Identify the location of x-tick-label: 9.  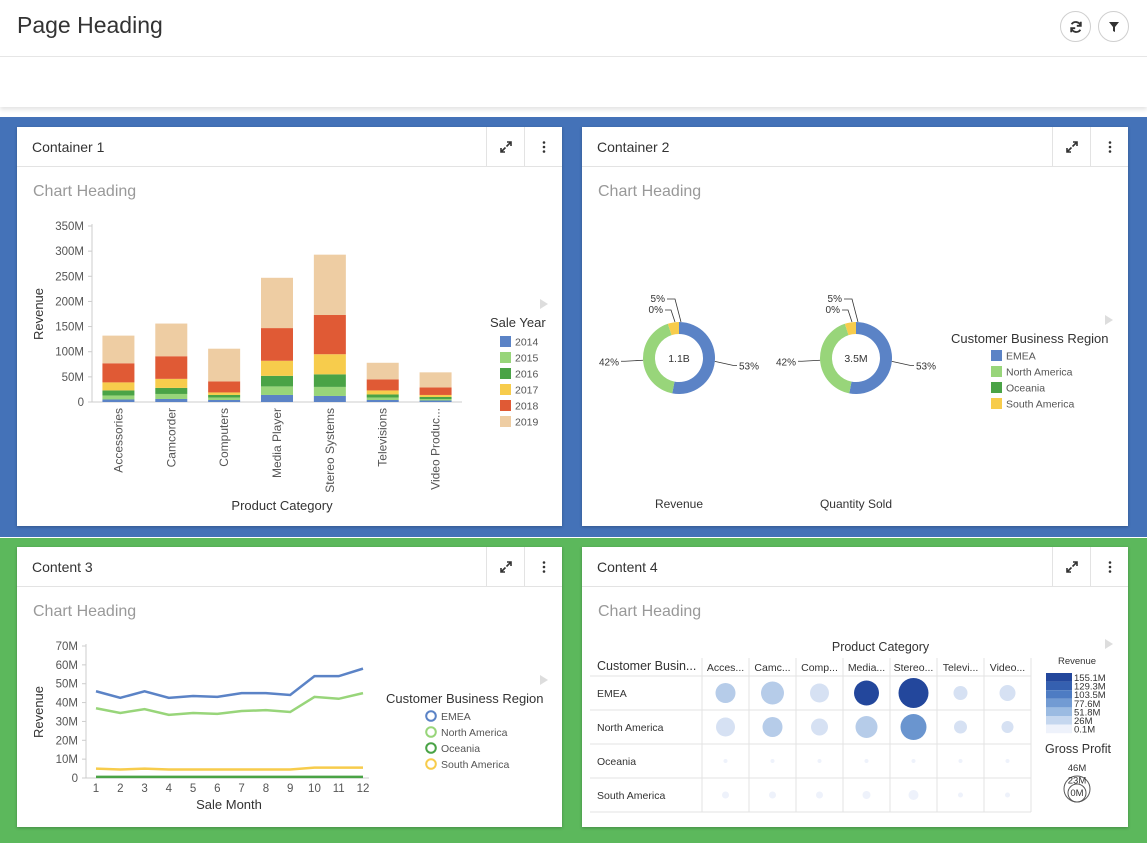
(290, 789).